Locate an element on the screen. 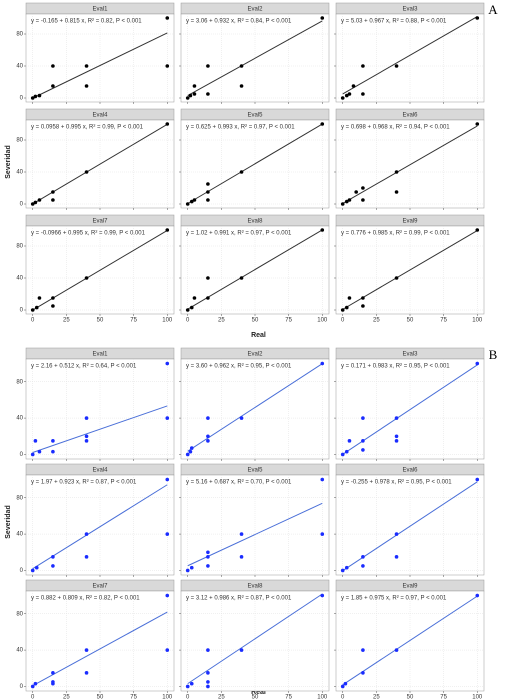  facet-title: Eval8 is located at coordinates (255, 587).